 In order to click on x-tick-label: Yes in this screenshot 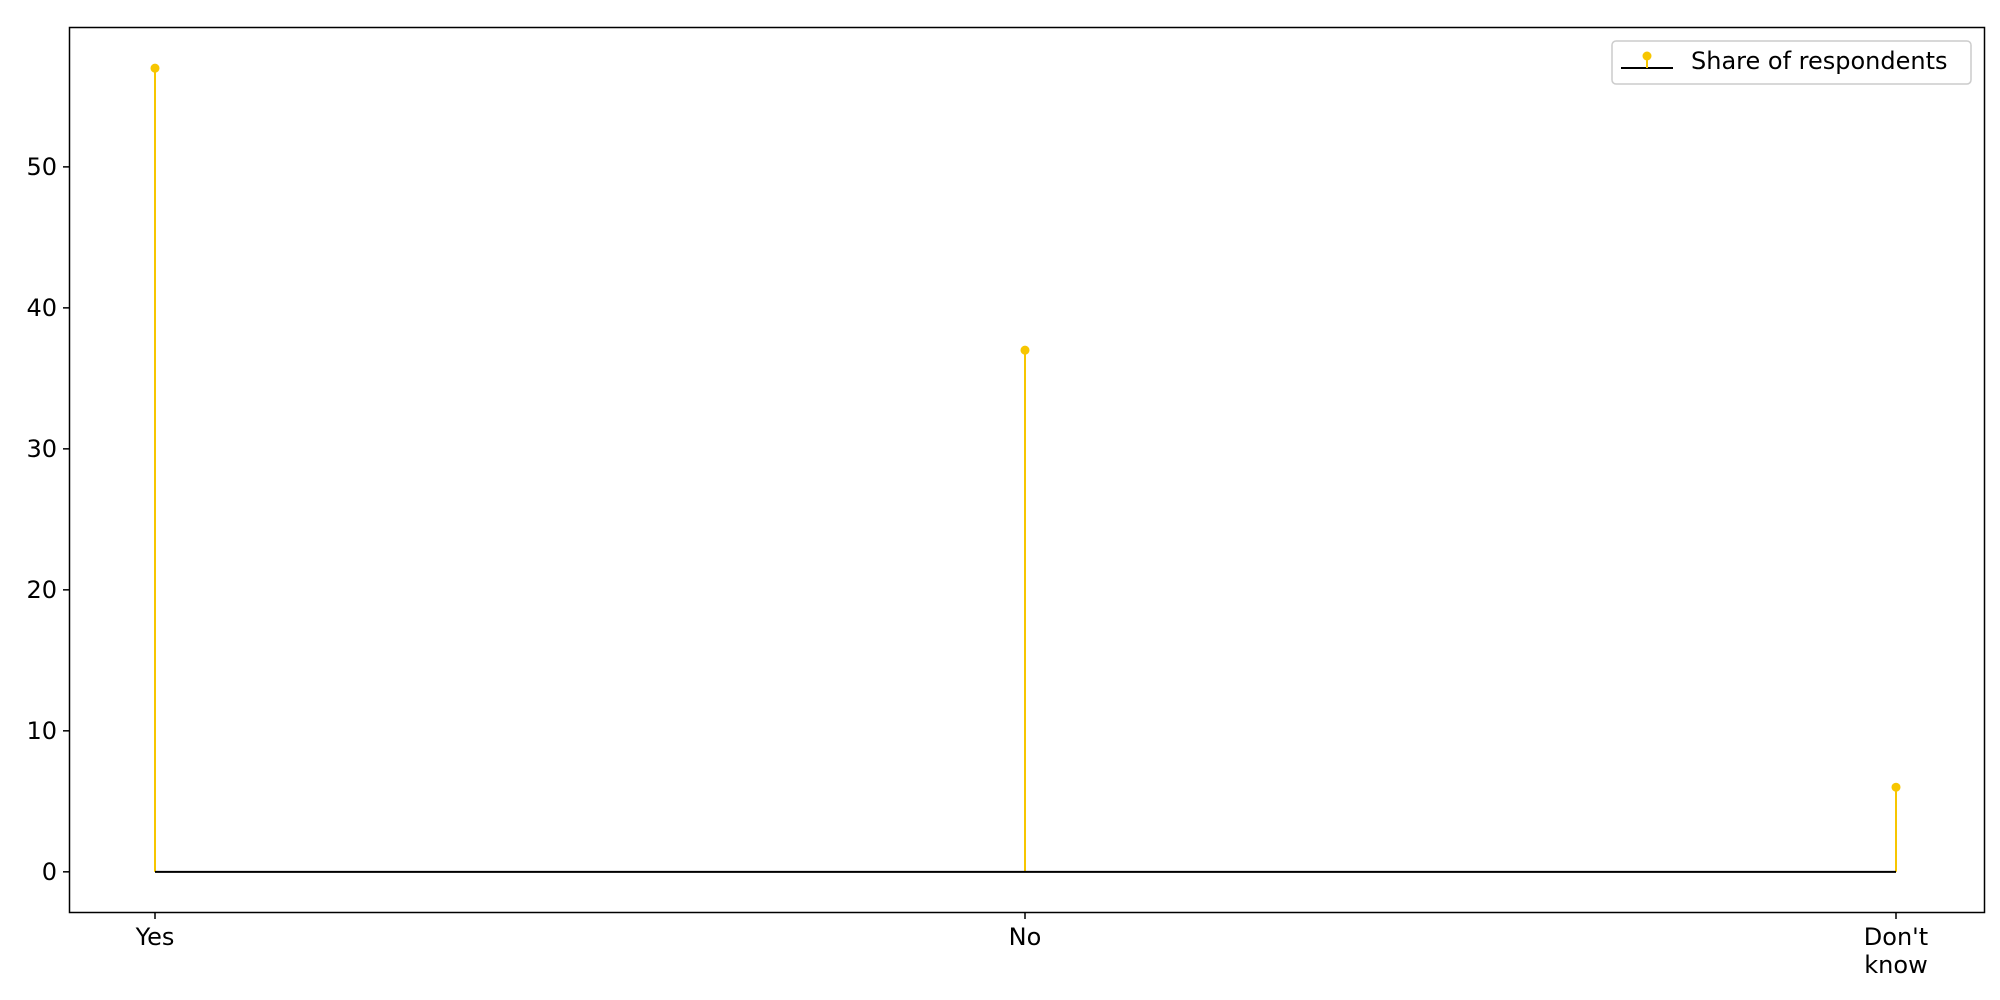, I will do `click(155, 937)`.